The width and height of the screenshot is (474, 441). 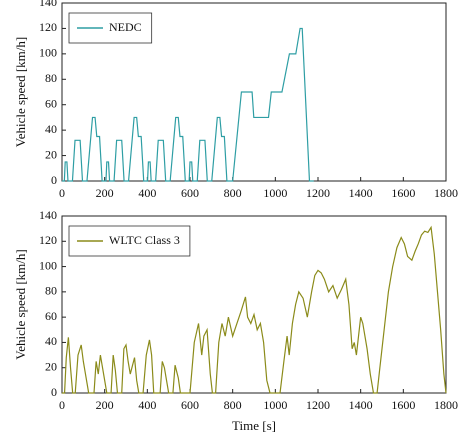 I want to click on legend-label: NEDC, so click(x=125, y=27).